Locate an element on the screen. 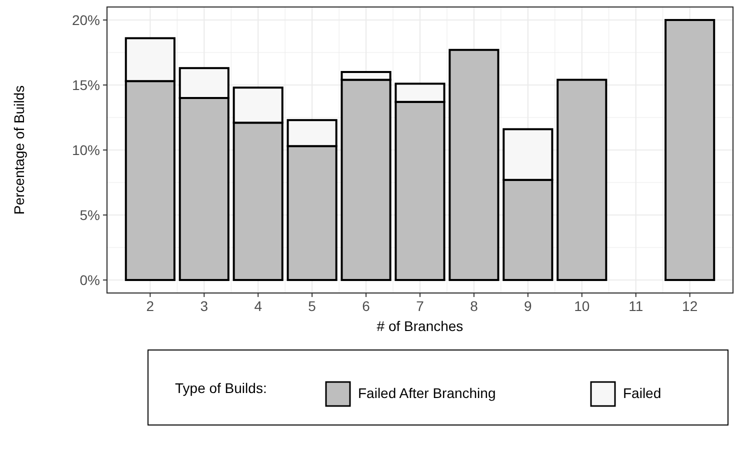 Image resolution: width=740 pixels, height=454 pixels. x-axis-title: # of Branches is located at coordinates (420, 326).